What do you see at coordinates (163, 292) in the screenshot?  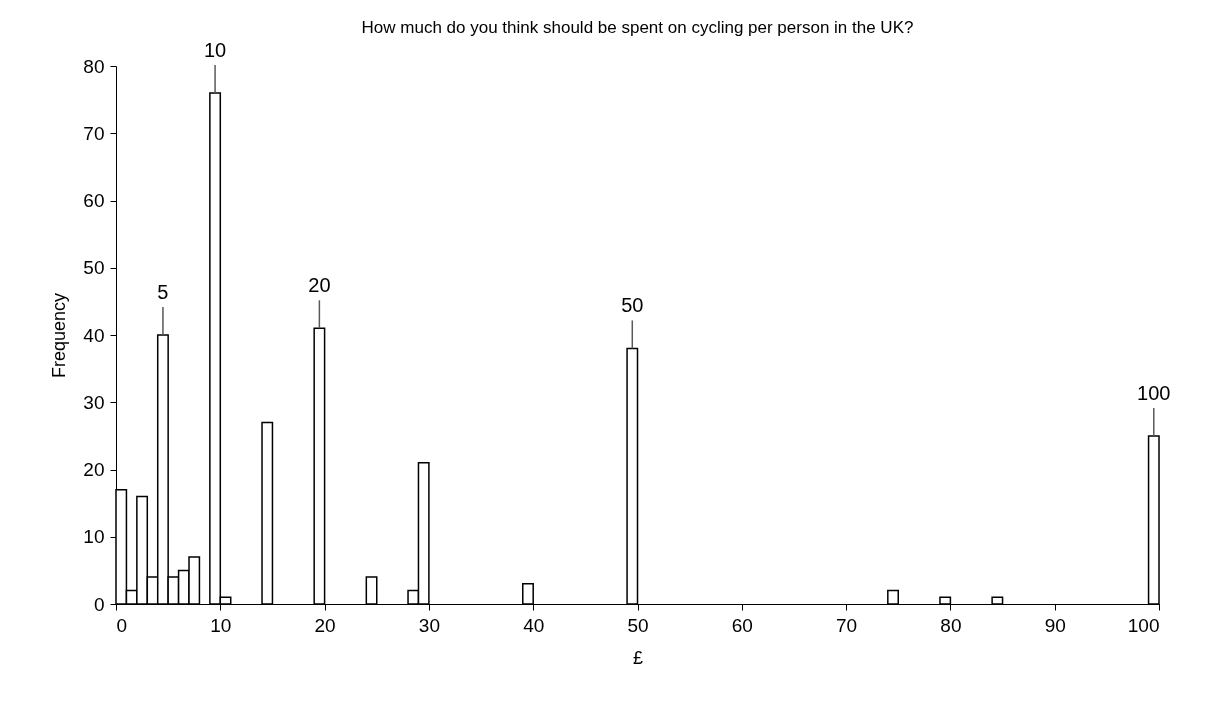 I see `annotation: 5` at bounding box center [163, 292].